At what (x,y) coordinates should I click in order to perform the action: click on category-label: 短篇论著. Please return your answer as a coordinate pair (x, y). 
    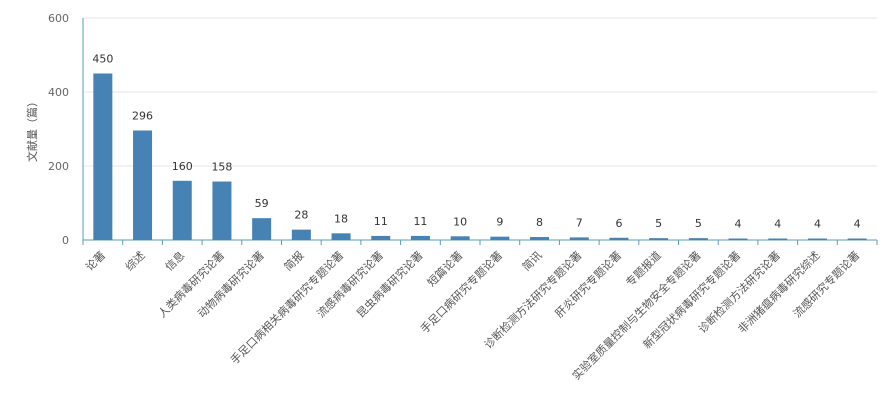
    Looking at the image, I should click on (444, 268).